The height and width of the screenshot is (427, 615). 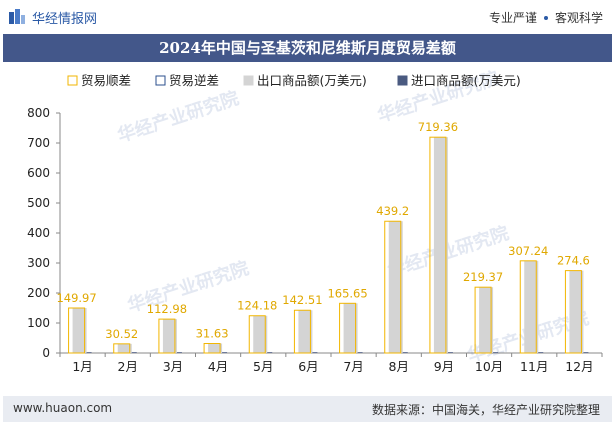 What do you see at coordinates (257, 306) in the screenshot?
I see `data-label: 124.18` at bounding box center [257, 306].